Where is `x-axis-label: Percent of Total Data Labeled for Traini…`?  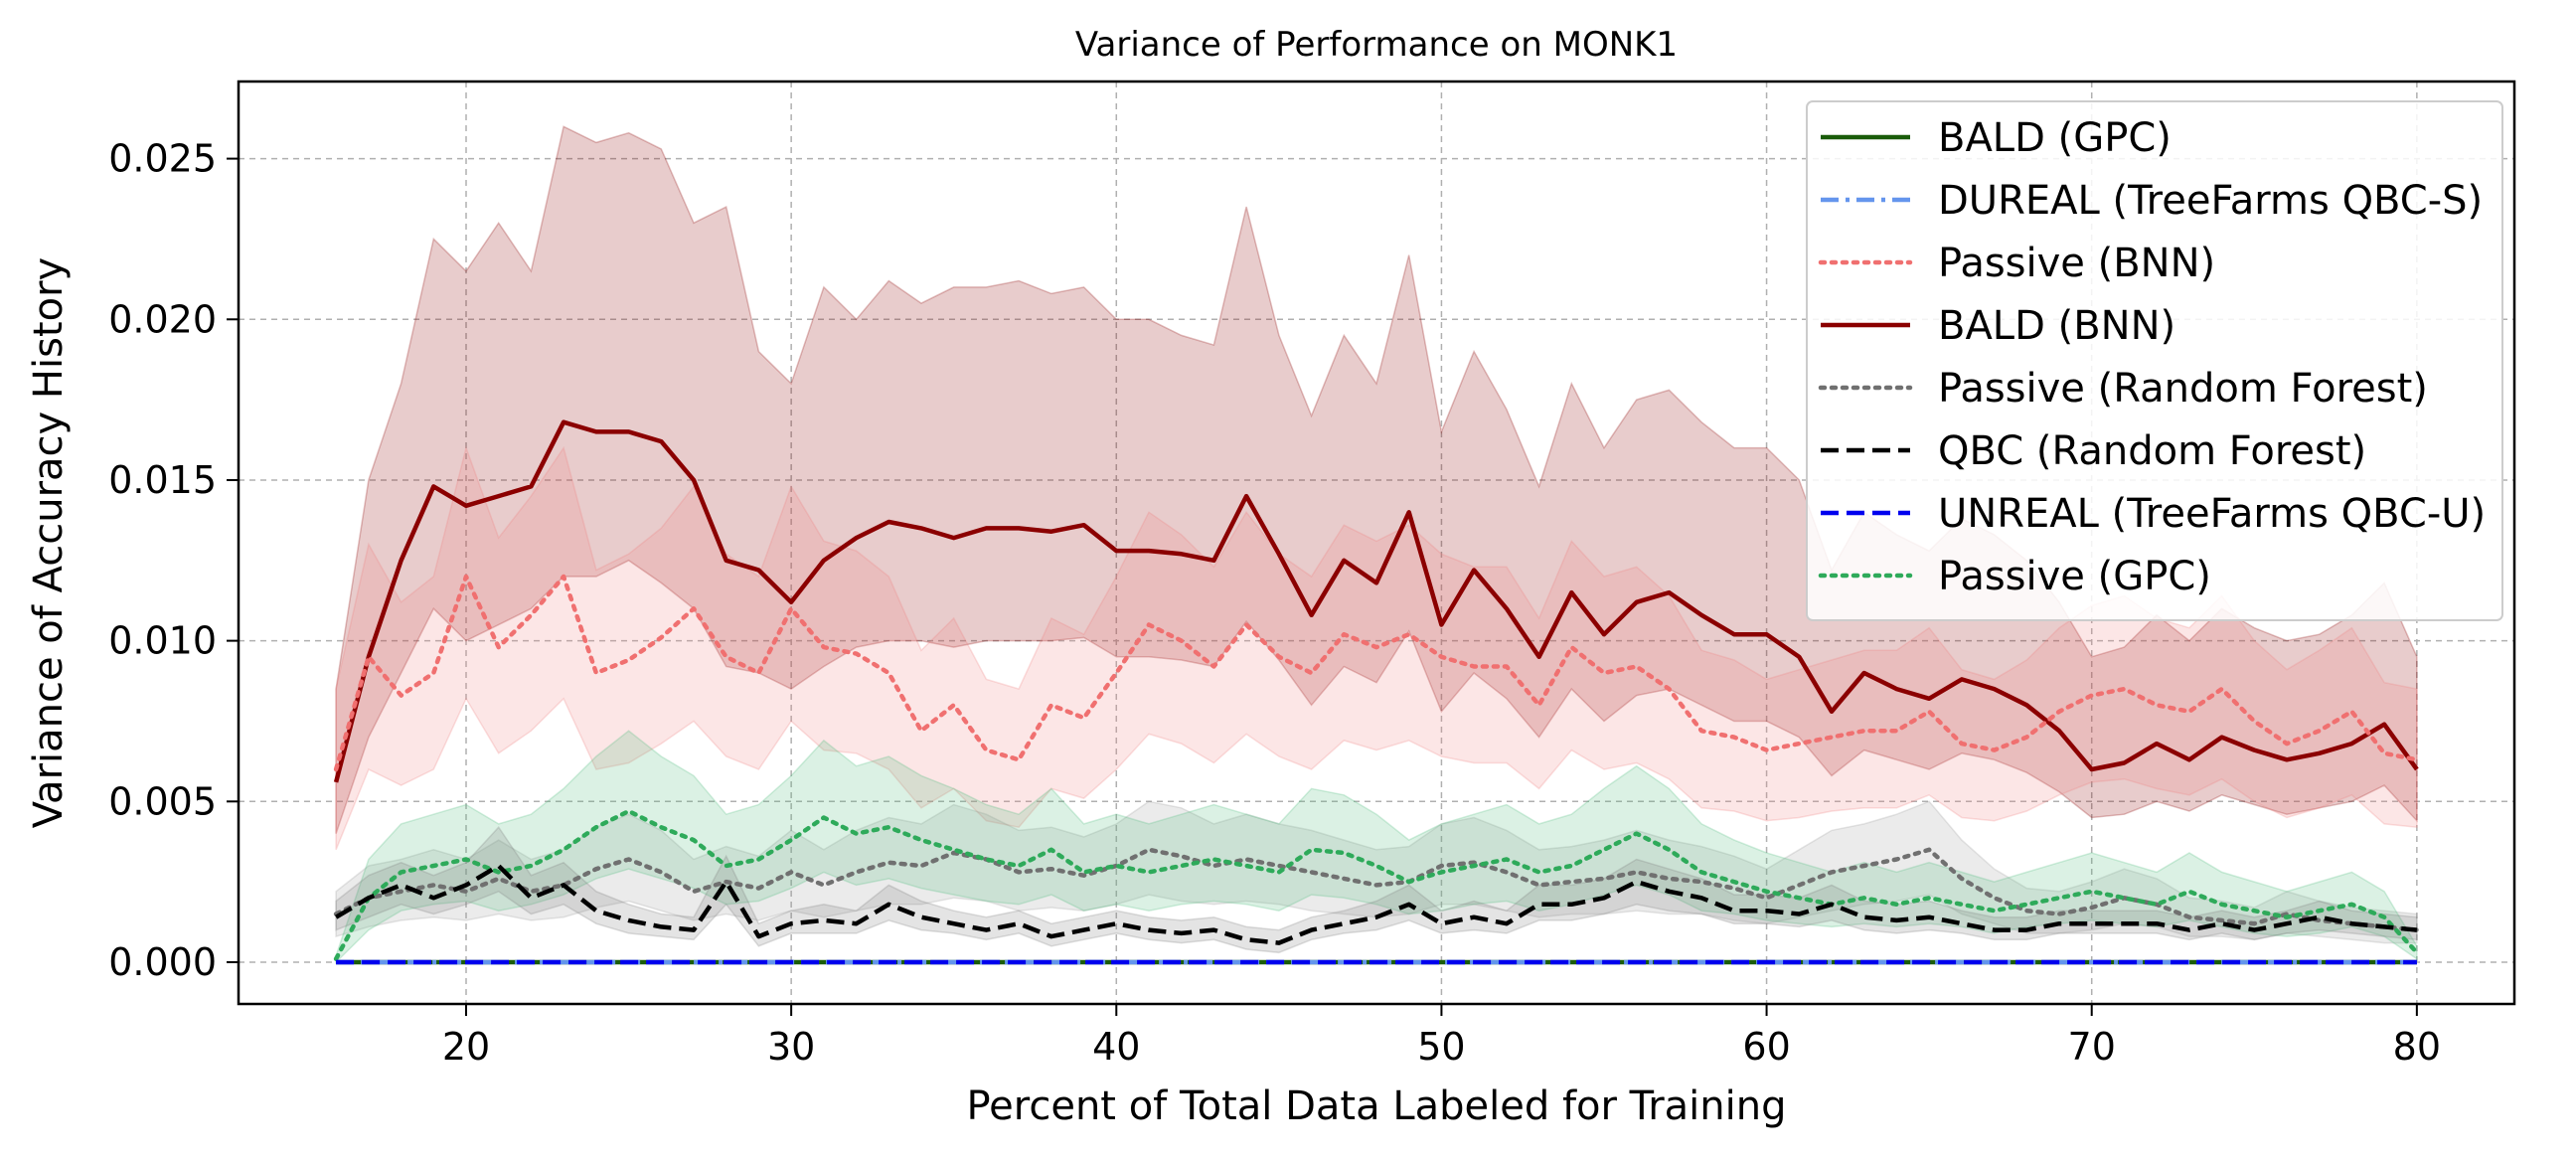
x-axis-label: Percent of Total Data Labeled for Traini… is located at coordinates (1376, 1106).